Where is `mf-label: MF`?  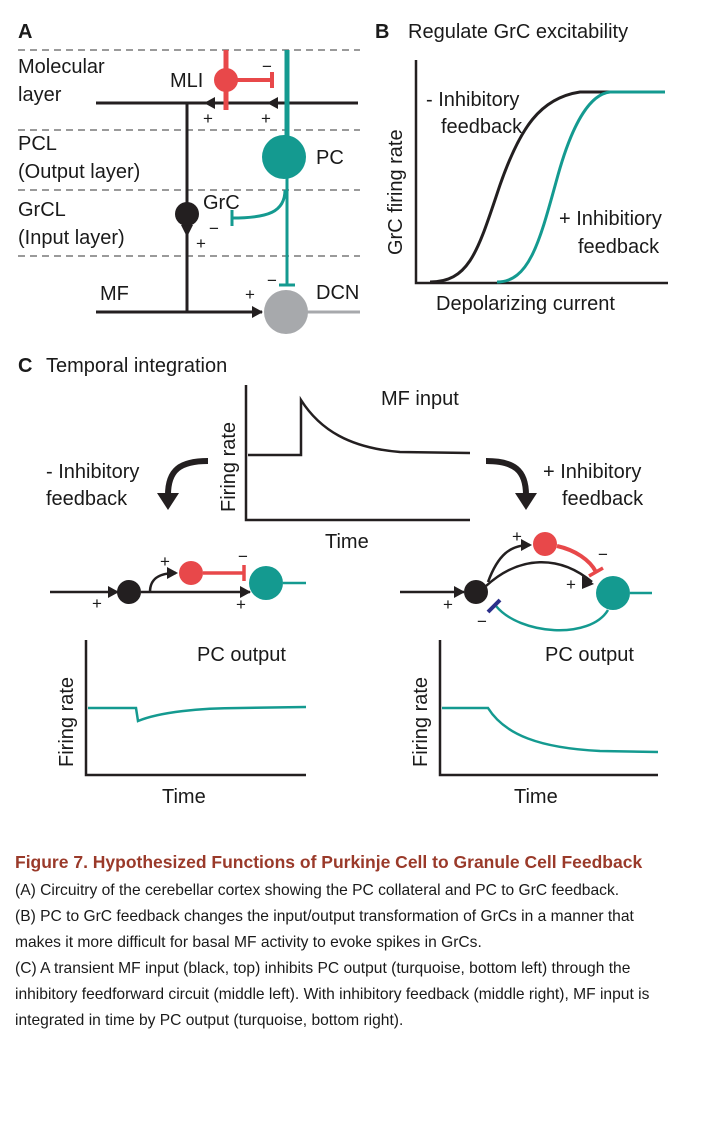
mf-label: MF is located at coordinates (114, 294).